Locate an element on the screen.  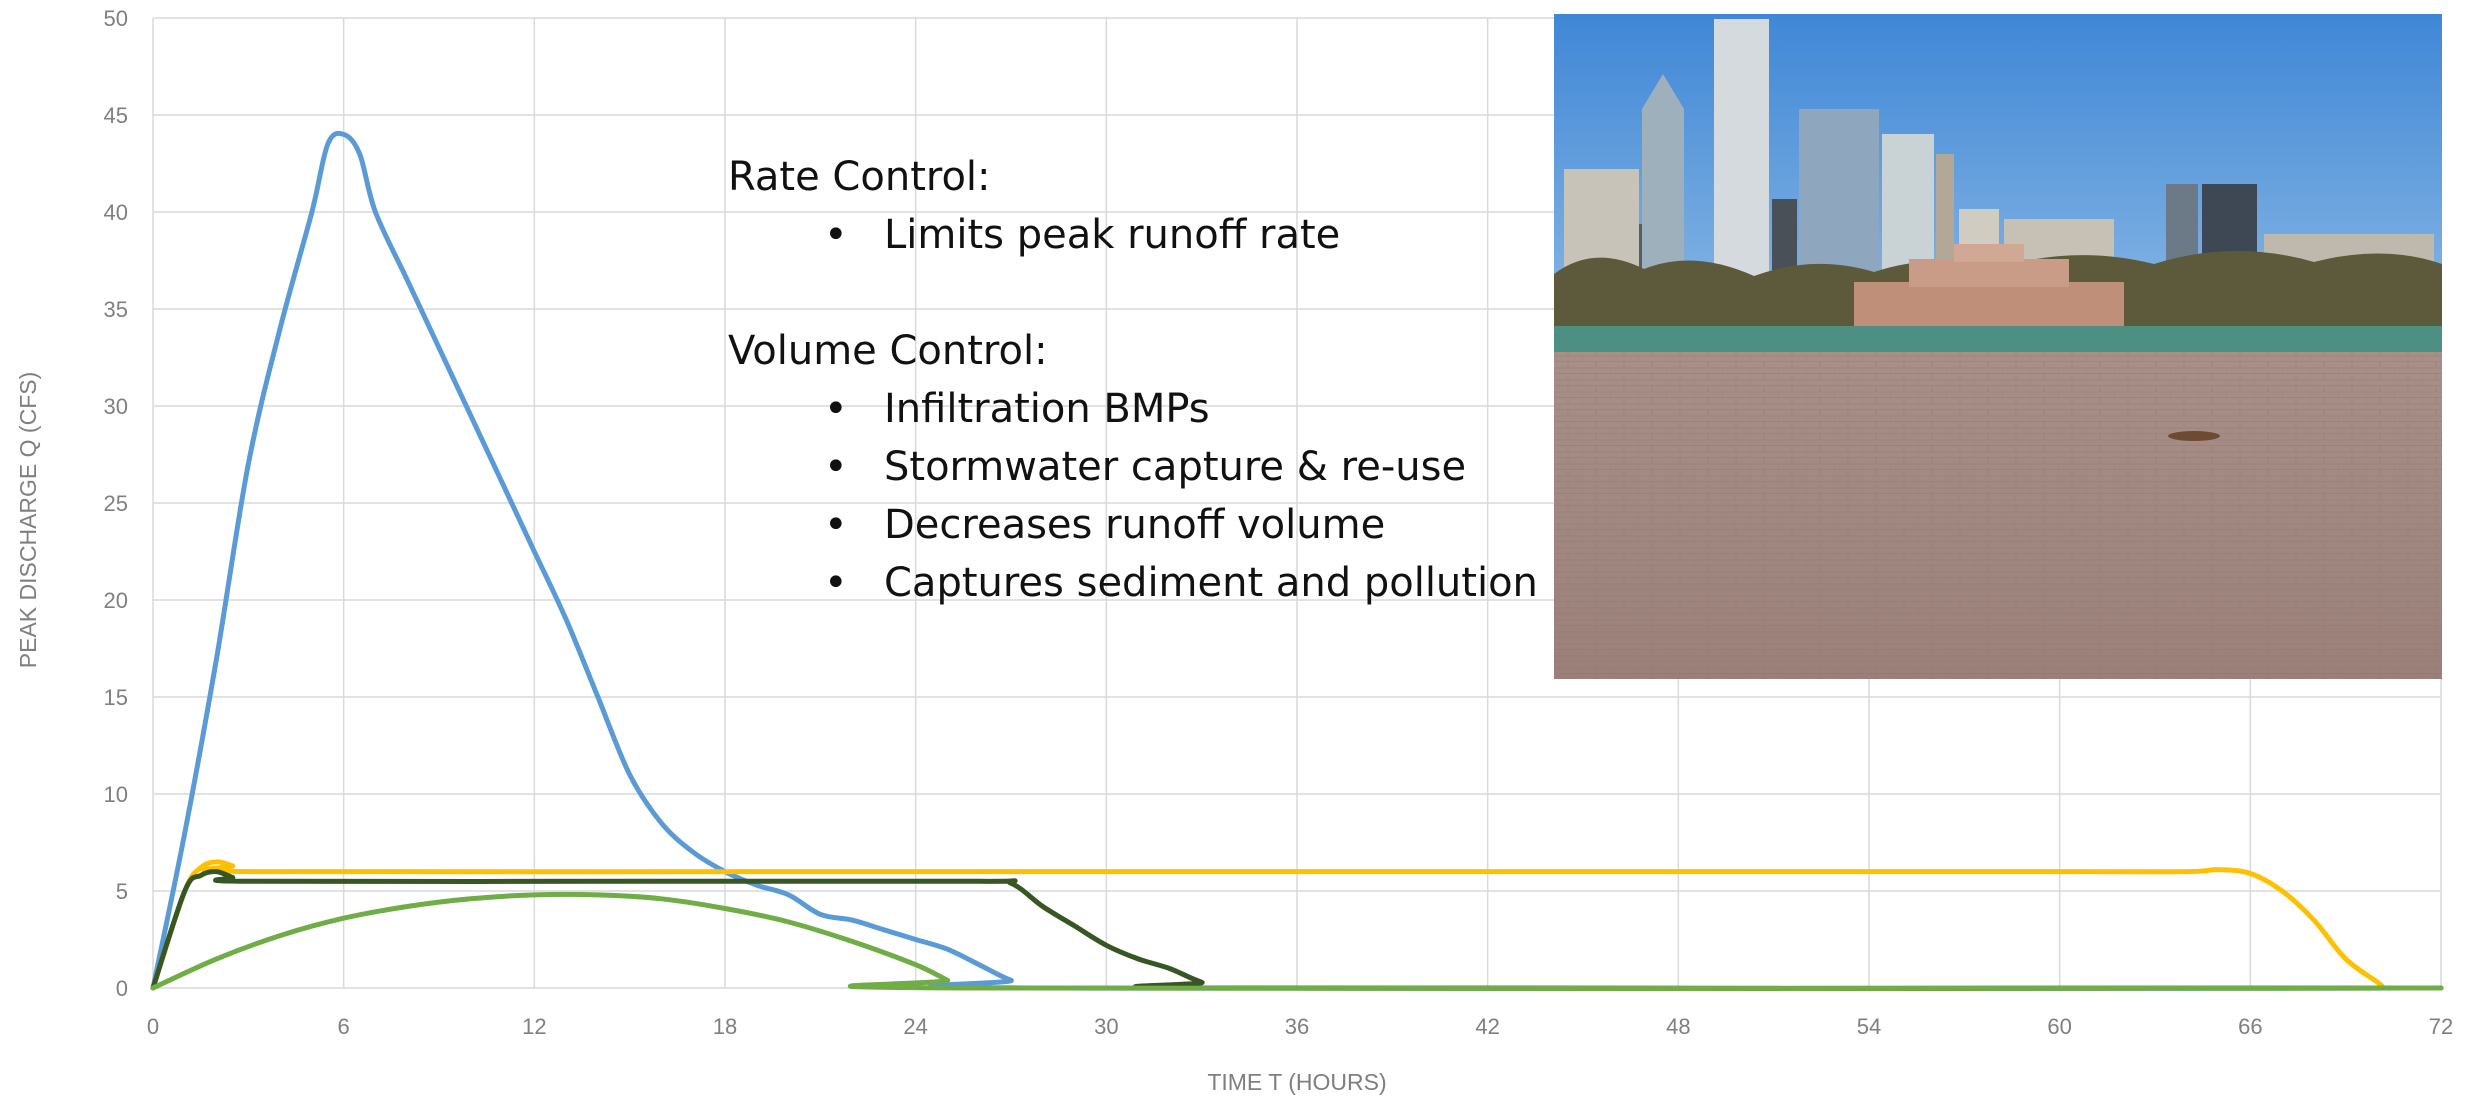
rate-control-heading: Rate Control: is located at coordinates (859, 177).